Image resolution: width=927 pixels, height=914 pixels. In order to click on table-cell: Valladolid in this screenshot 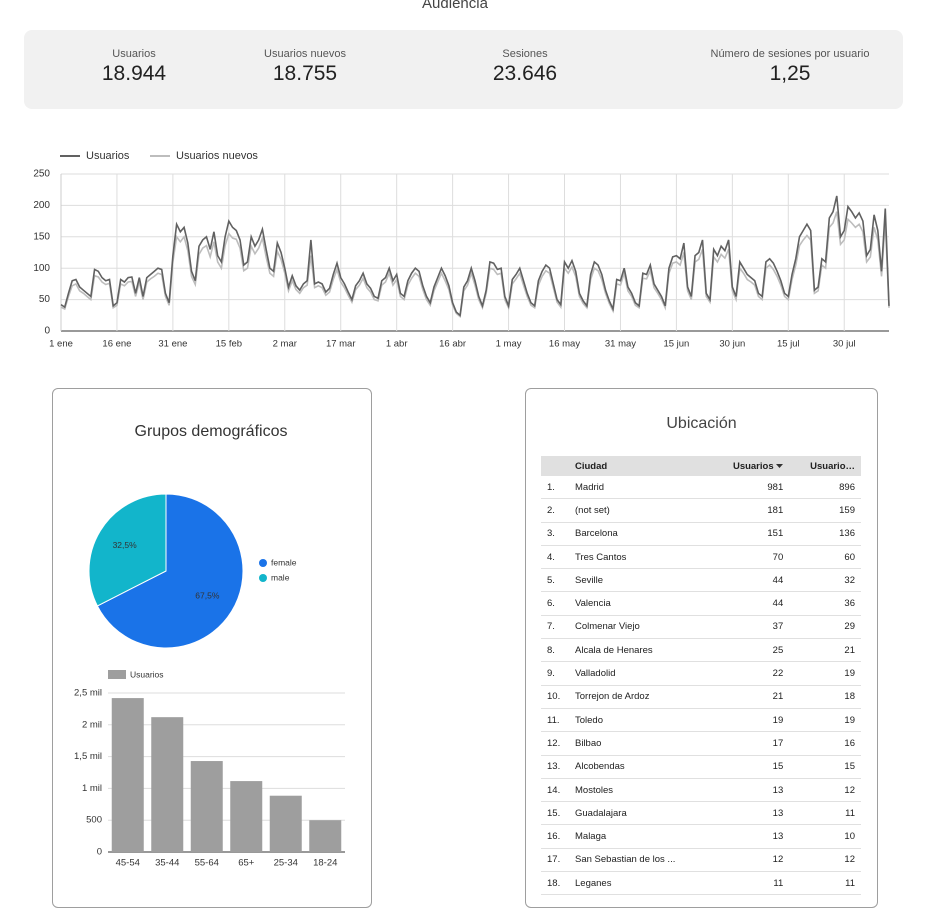, I will do `click(640, 673)`.